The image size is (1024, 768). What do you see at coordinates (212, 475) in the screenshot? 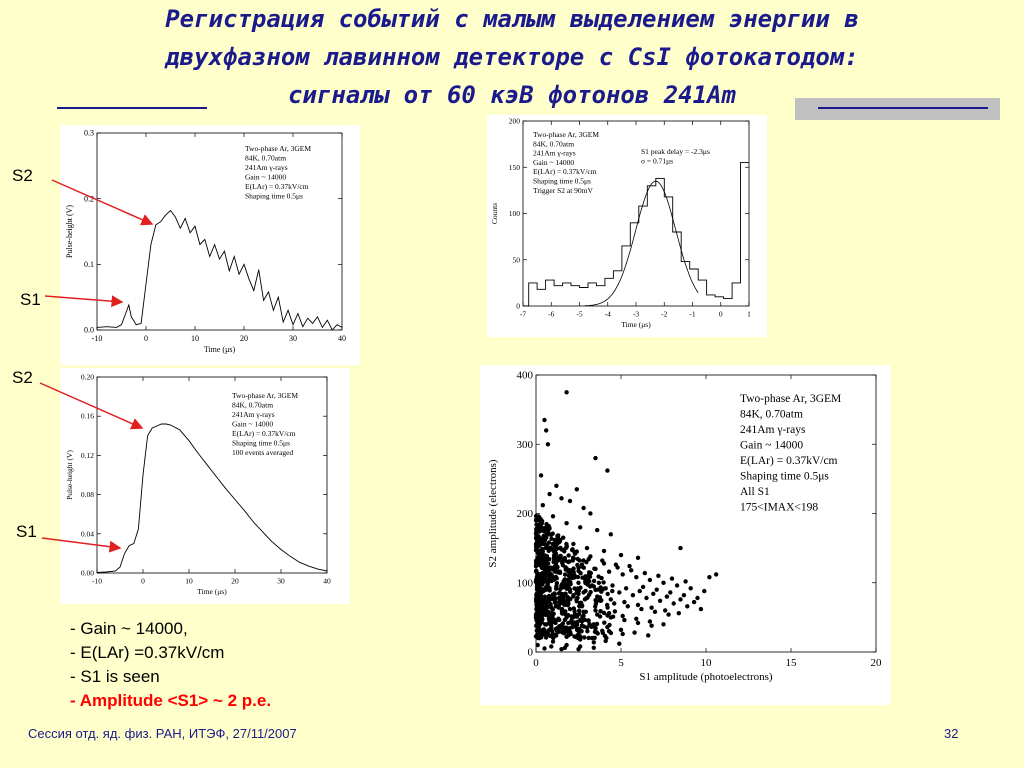
I see `plot-frame` at bounding box center [212, 475].